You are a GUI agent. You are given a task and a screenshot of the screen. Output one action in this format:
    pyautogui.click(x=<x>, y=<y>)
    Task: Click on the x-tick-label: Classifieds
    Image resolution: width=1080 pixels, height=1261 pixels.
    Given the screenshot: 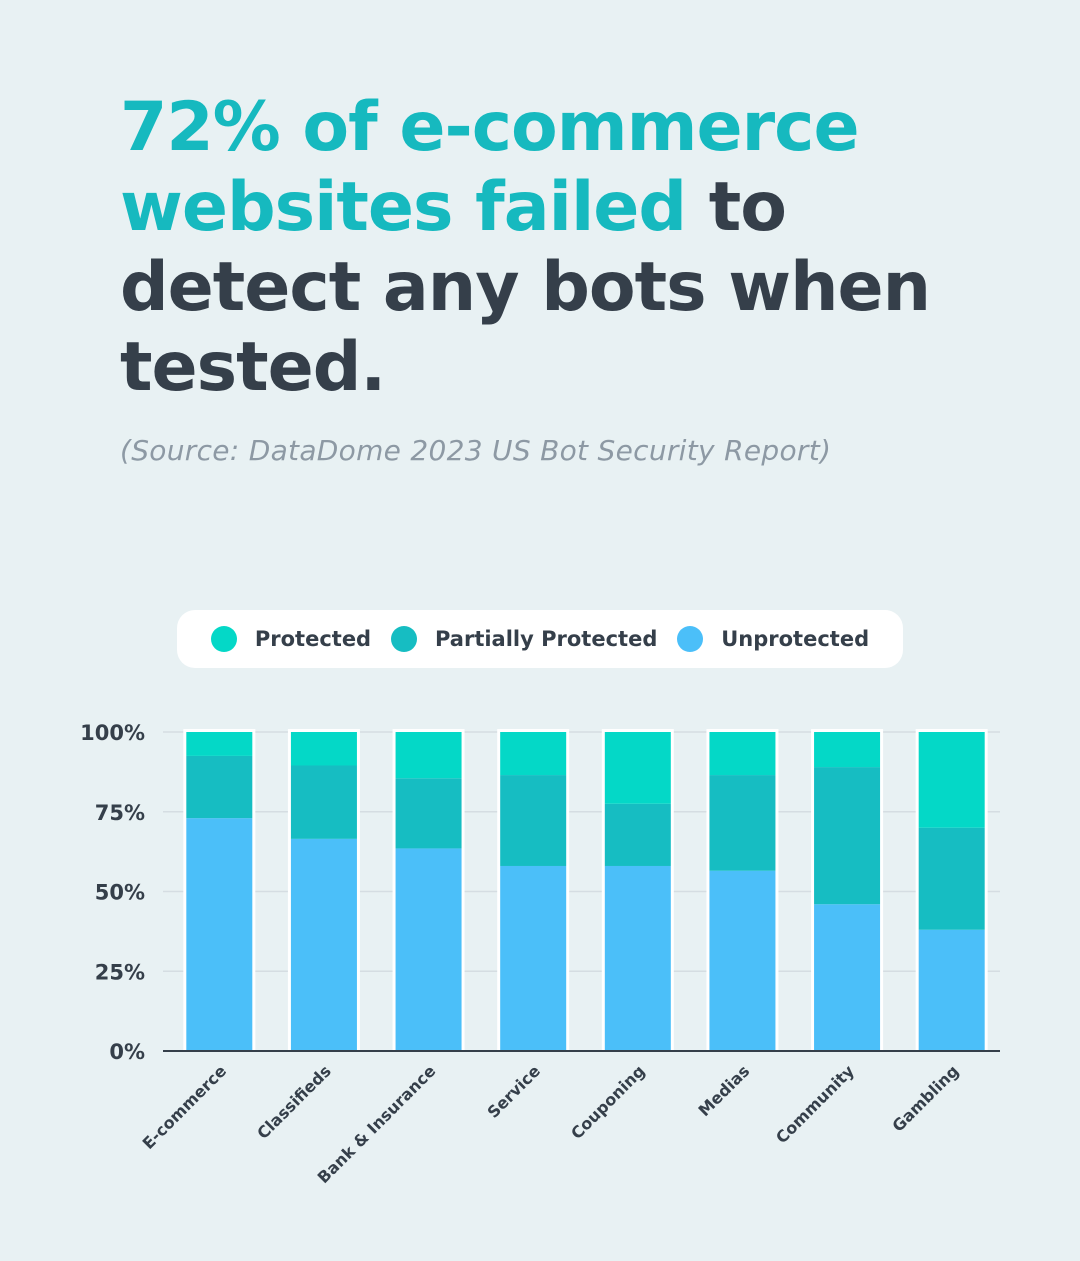 What is the action you would take?
    pyautogui.click(x=293, y=1101)
    